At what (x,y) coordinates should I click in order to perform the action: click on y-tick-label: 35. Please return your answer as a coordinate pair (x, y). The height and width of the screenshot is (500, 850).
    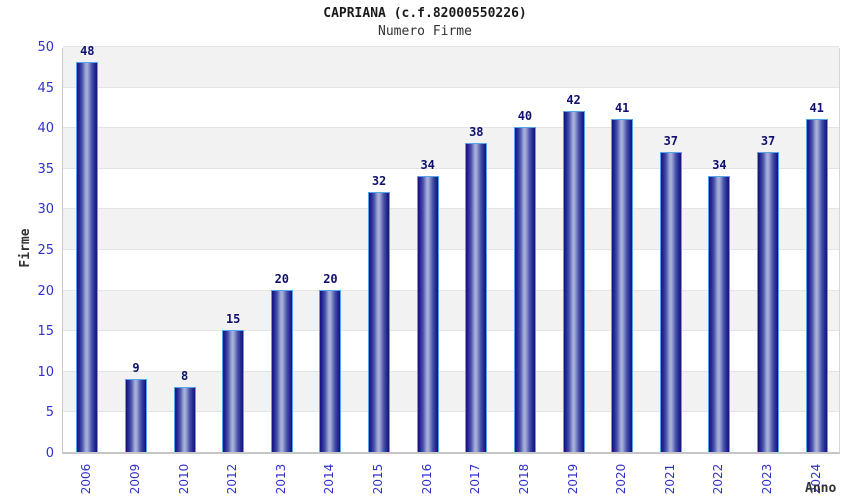
    Looking at the image, I should click on (45, 169).